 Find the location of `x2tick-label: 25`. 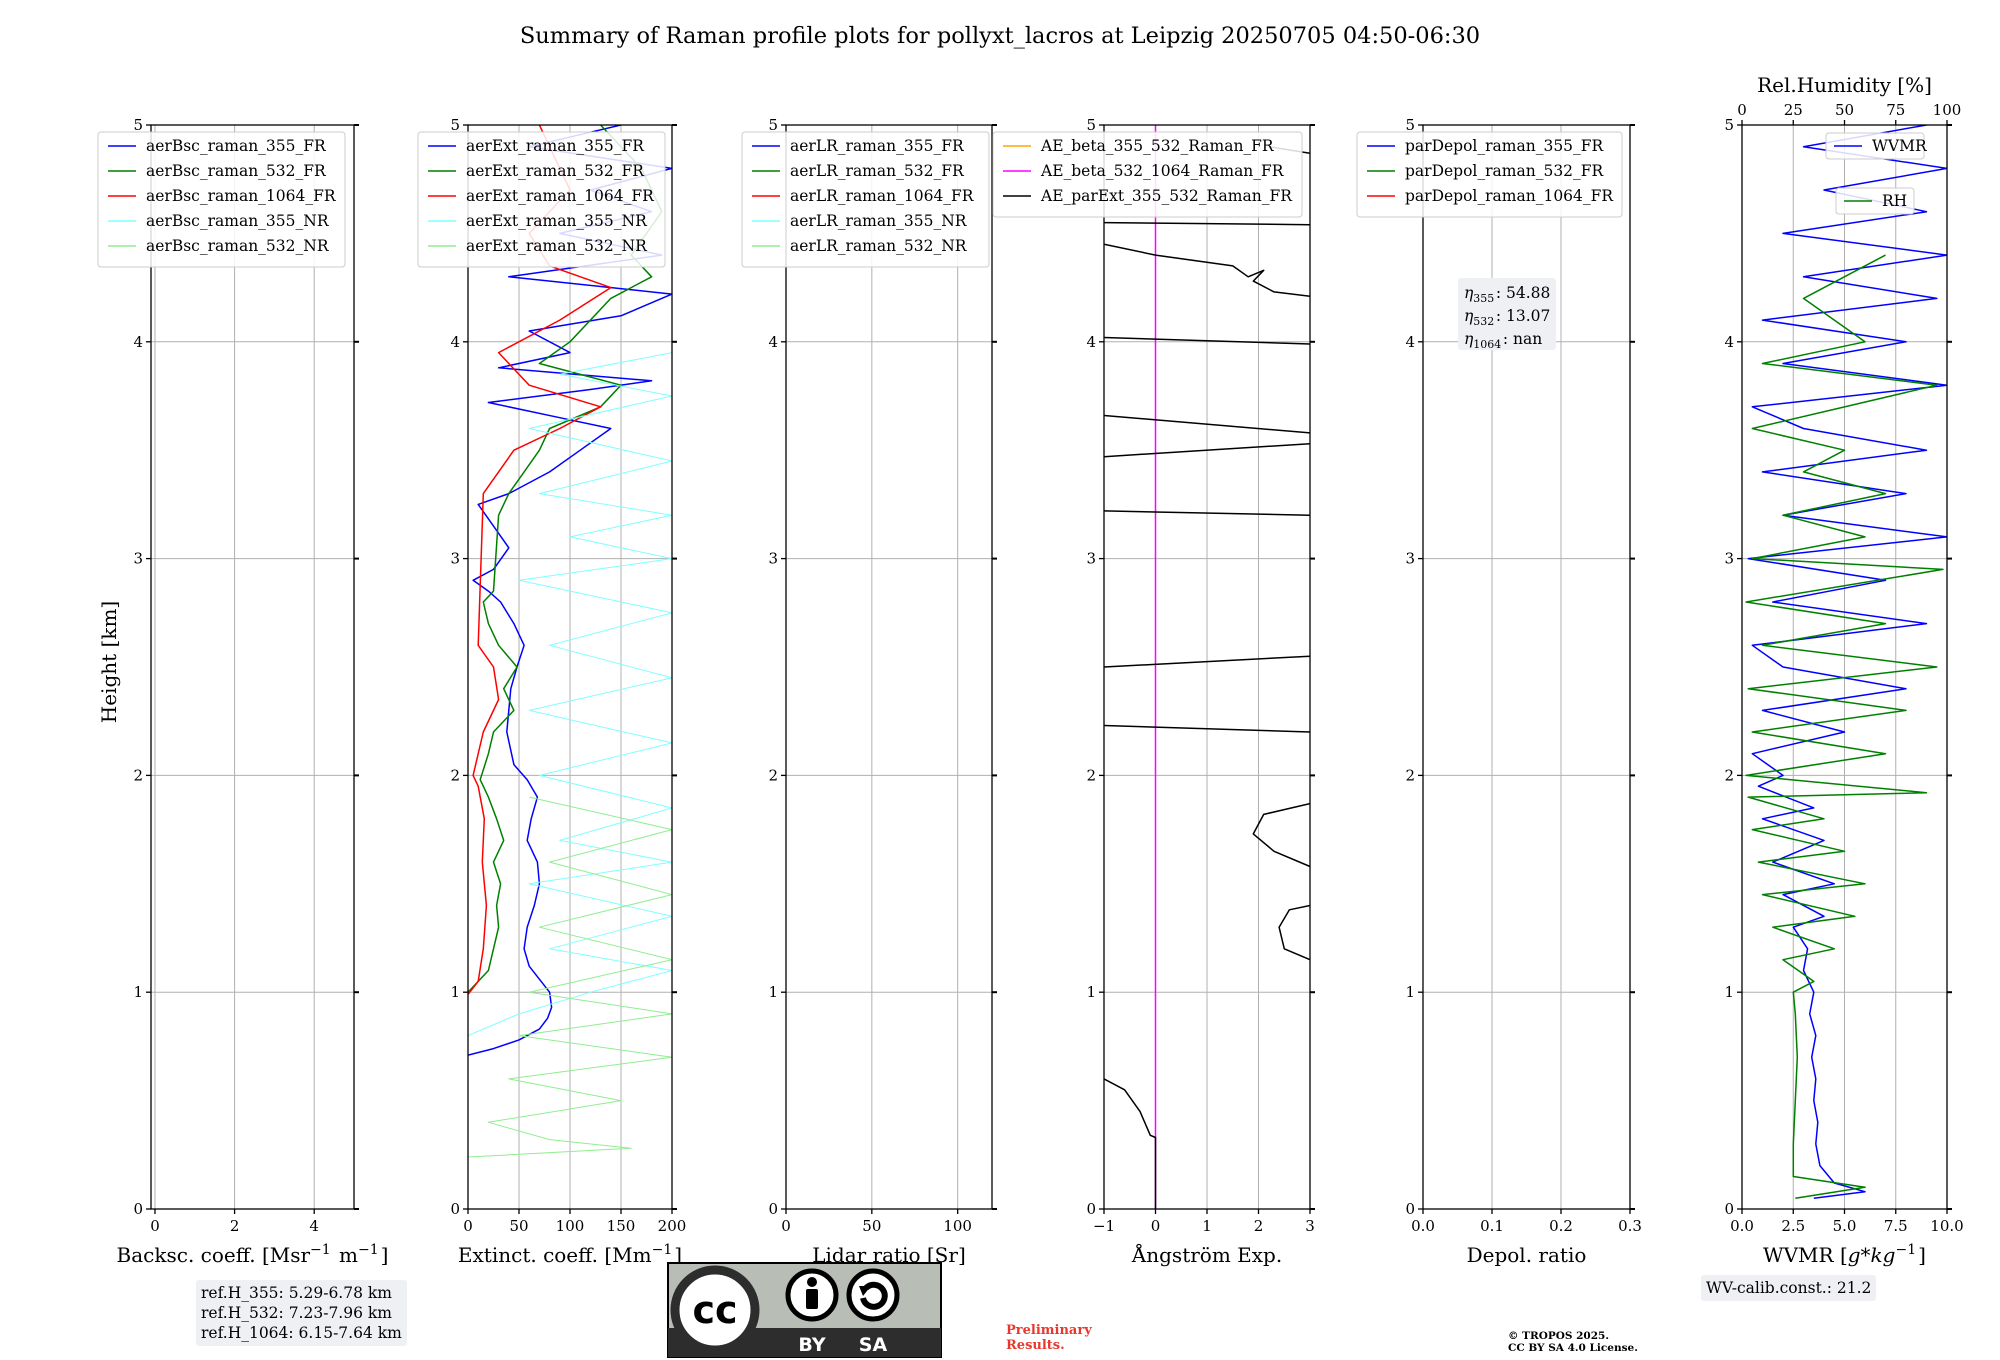

x2tick-label: 25 is located at coordinates (1793, 110).